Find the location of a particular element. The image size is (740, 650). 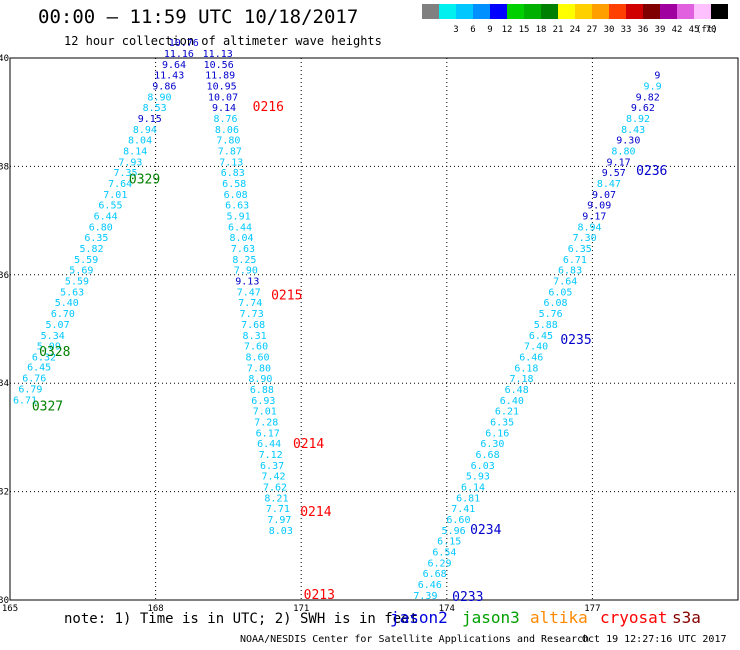

wave-height-value: 5.59 is located at coordinates (86, 260).